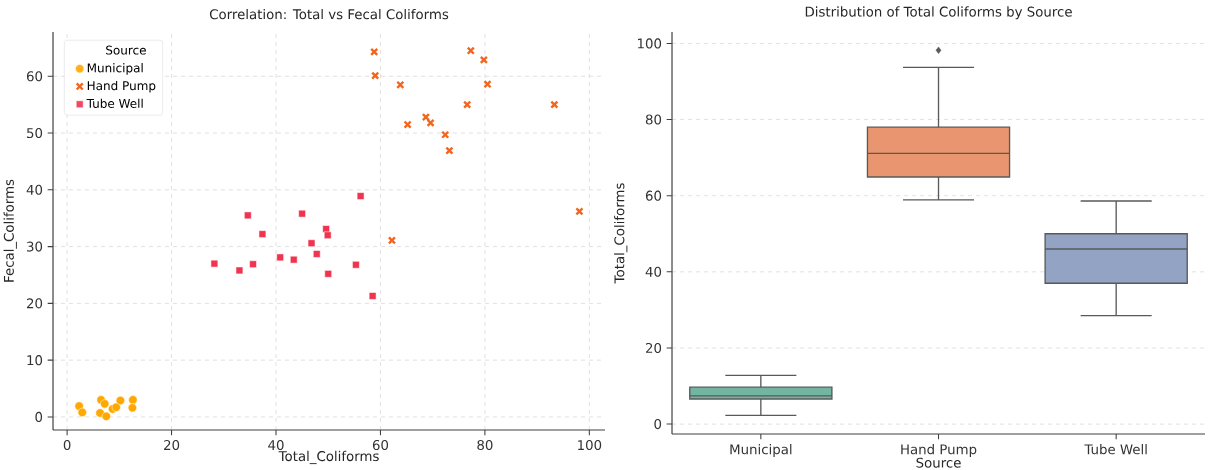 The height and width of the screenshot is (470, 1212). Describe the element at coordinates (621, 233) in the screenshot. I see `y-axis-title: Total_Coliforms` at that location.